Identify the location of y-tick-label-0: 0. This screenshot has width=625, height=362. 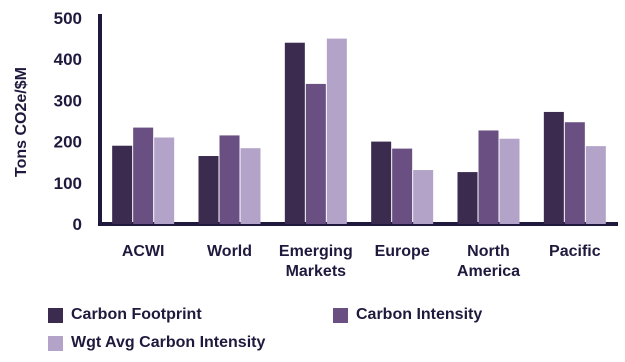
(77, 224).